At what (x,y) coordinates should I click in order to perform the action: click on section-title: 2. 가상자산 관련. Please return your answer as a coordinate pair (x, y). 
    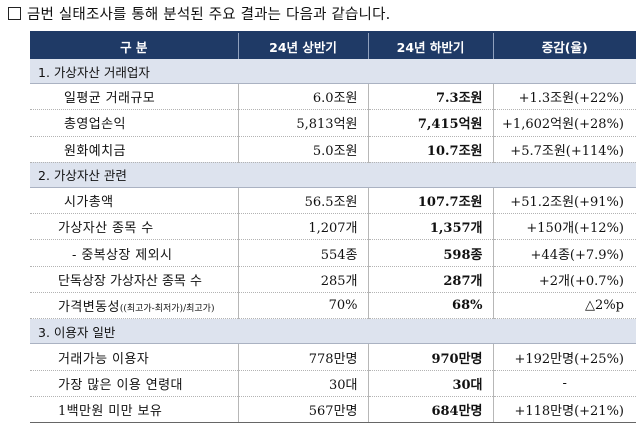
    Looking at the image, I should click on (333, 175).